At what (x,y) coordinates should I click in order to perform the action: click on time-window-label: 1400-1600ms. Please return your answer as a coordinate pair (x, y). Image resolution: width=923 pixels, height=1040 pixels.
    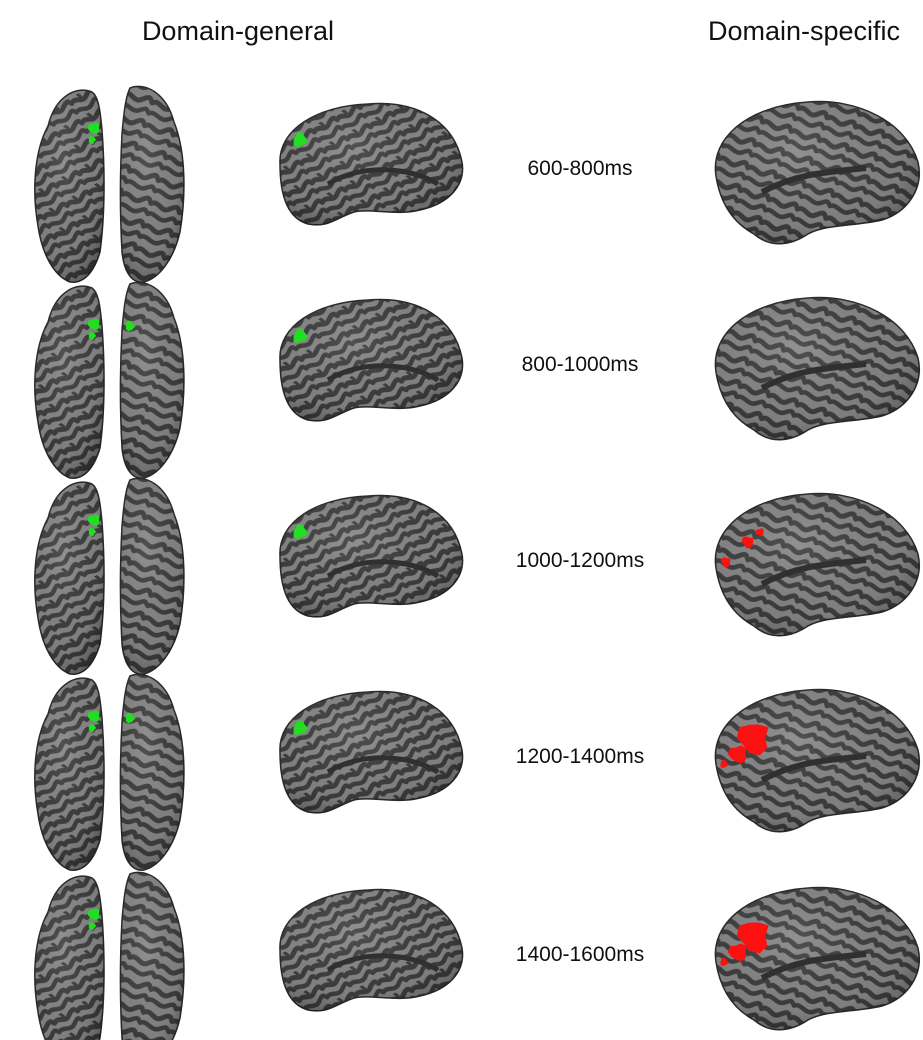
    Looking at the image, I should click on (580, 954).